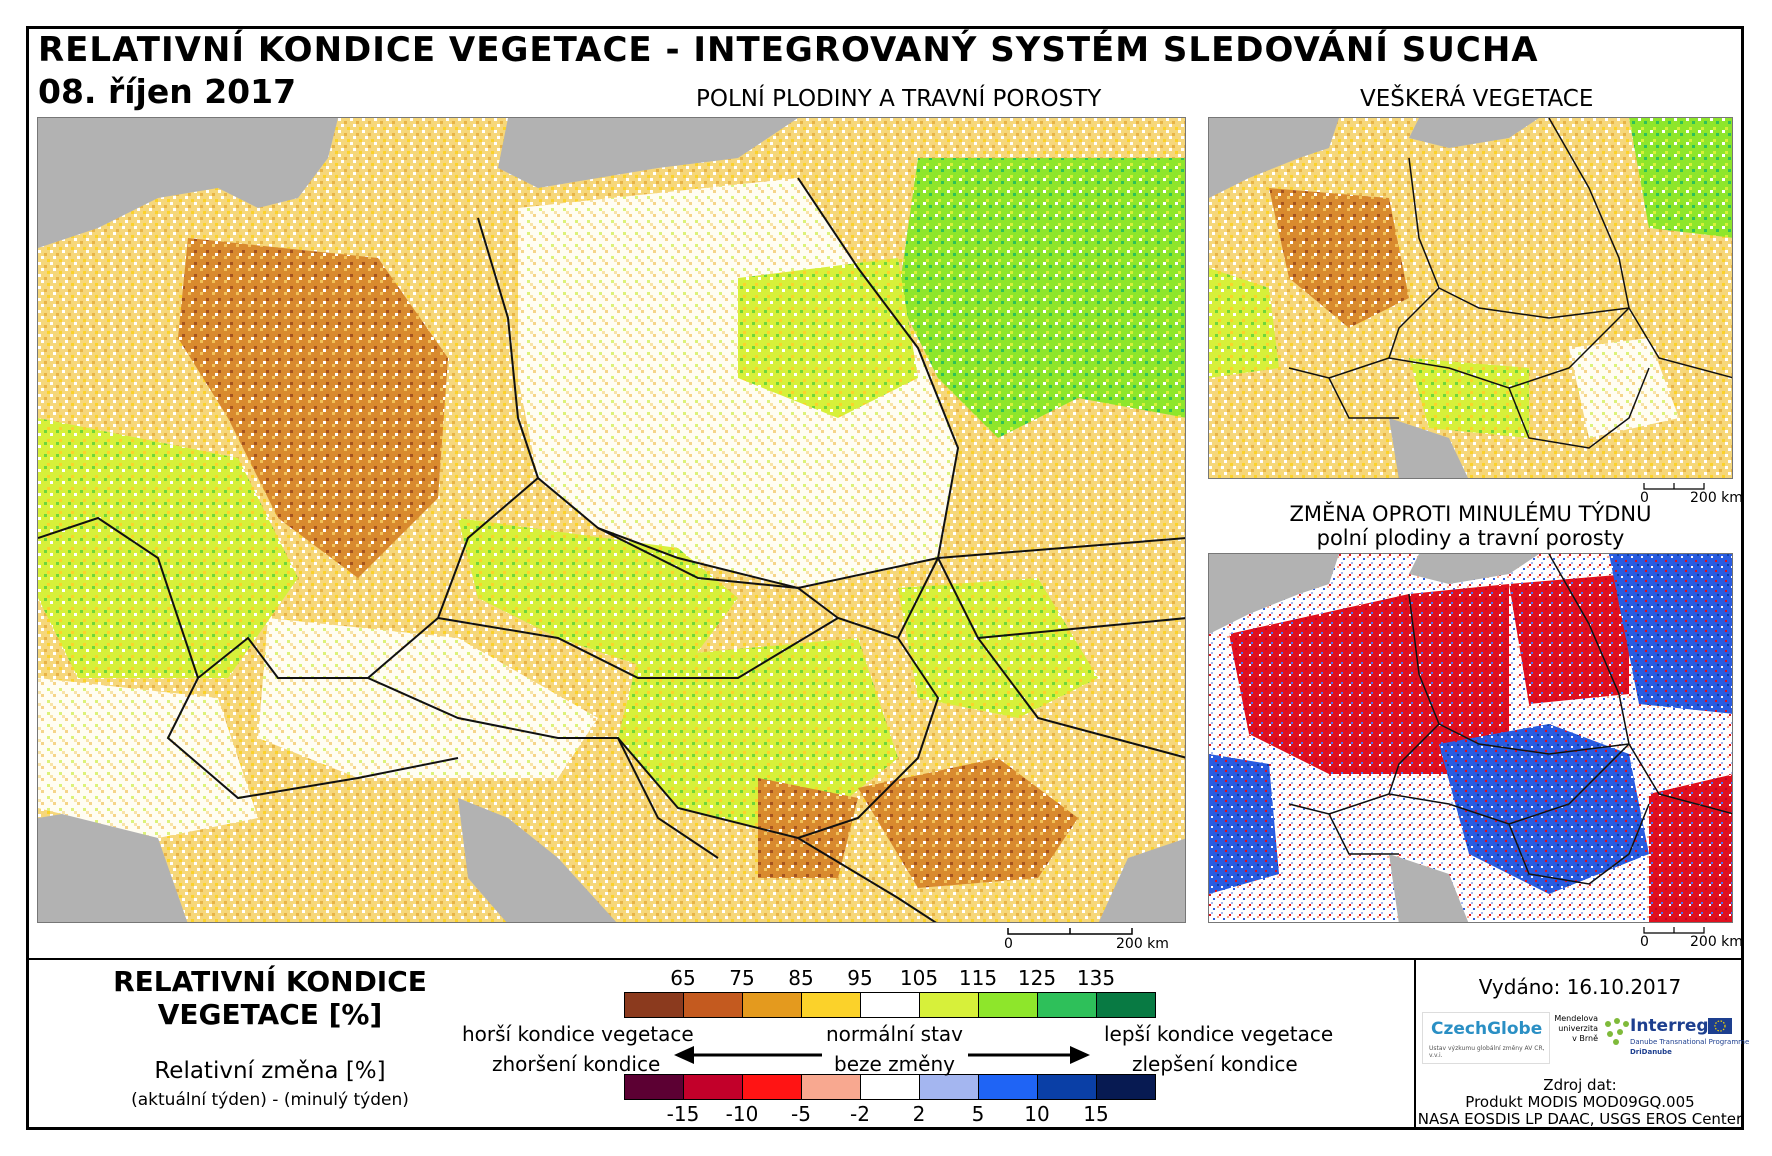  I want to click on change-title-line1: ZMĚNA OPROTI MINULÉMU TÝDNU, so click(1470, 514).